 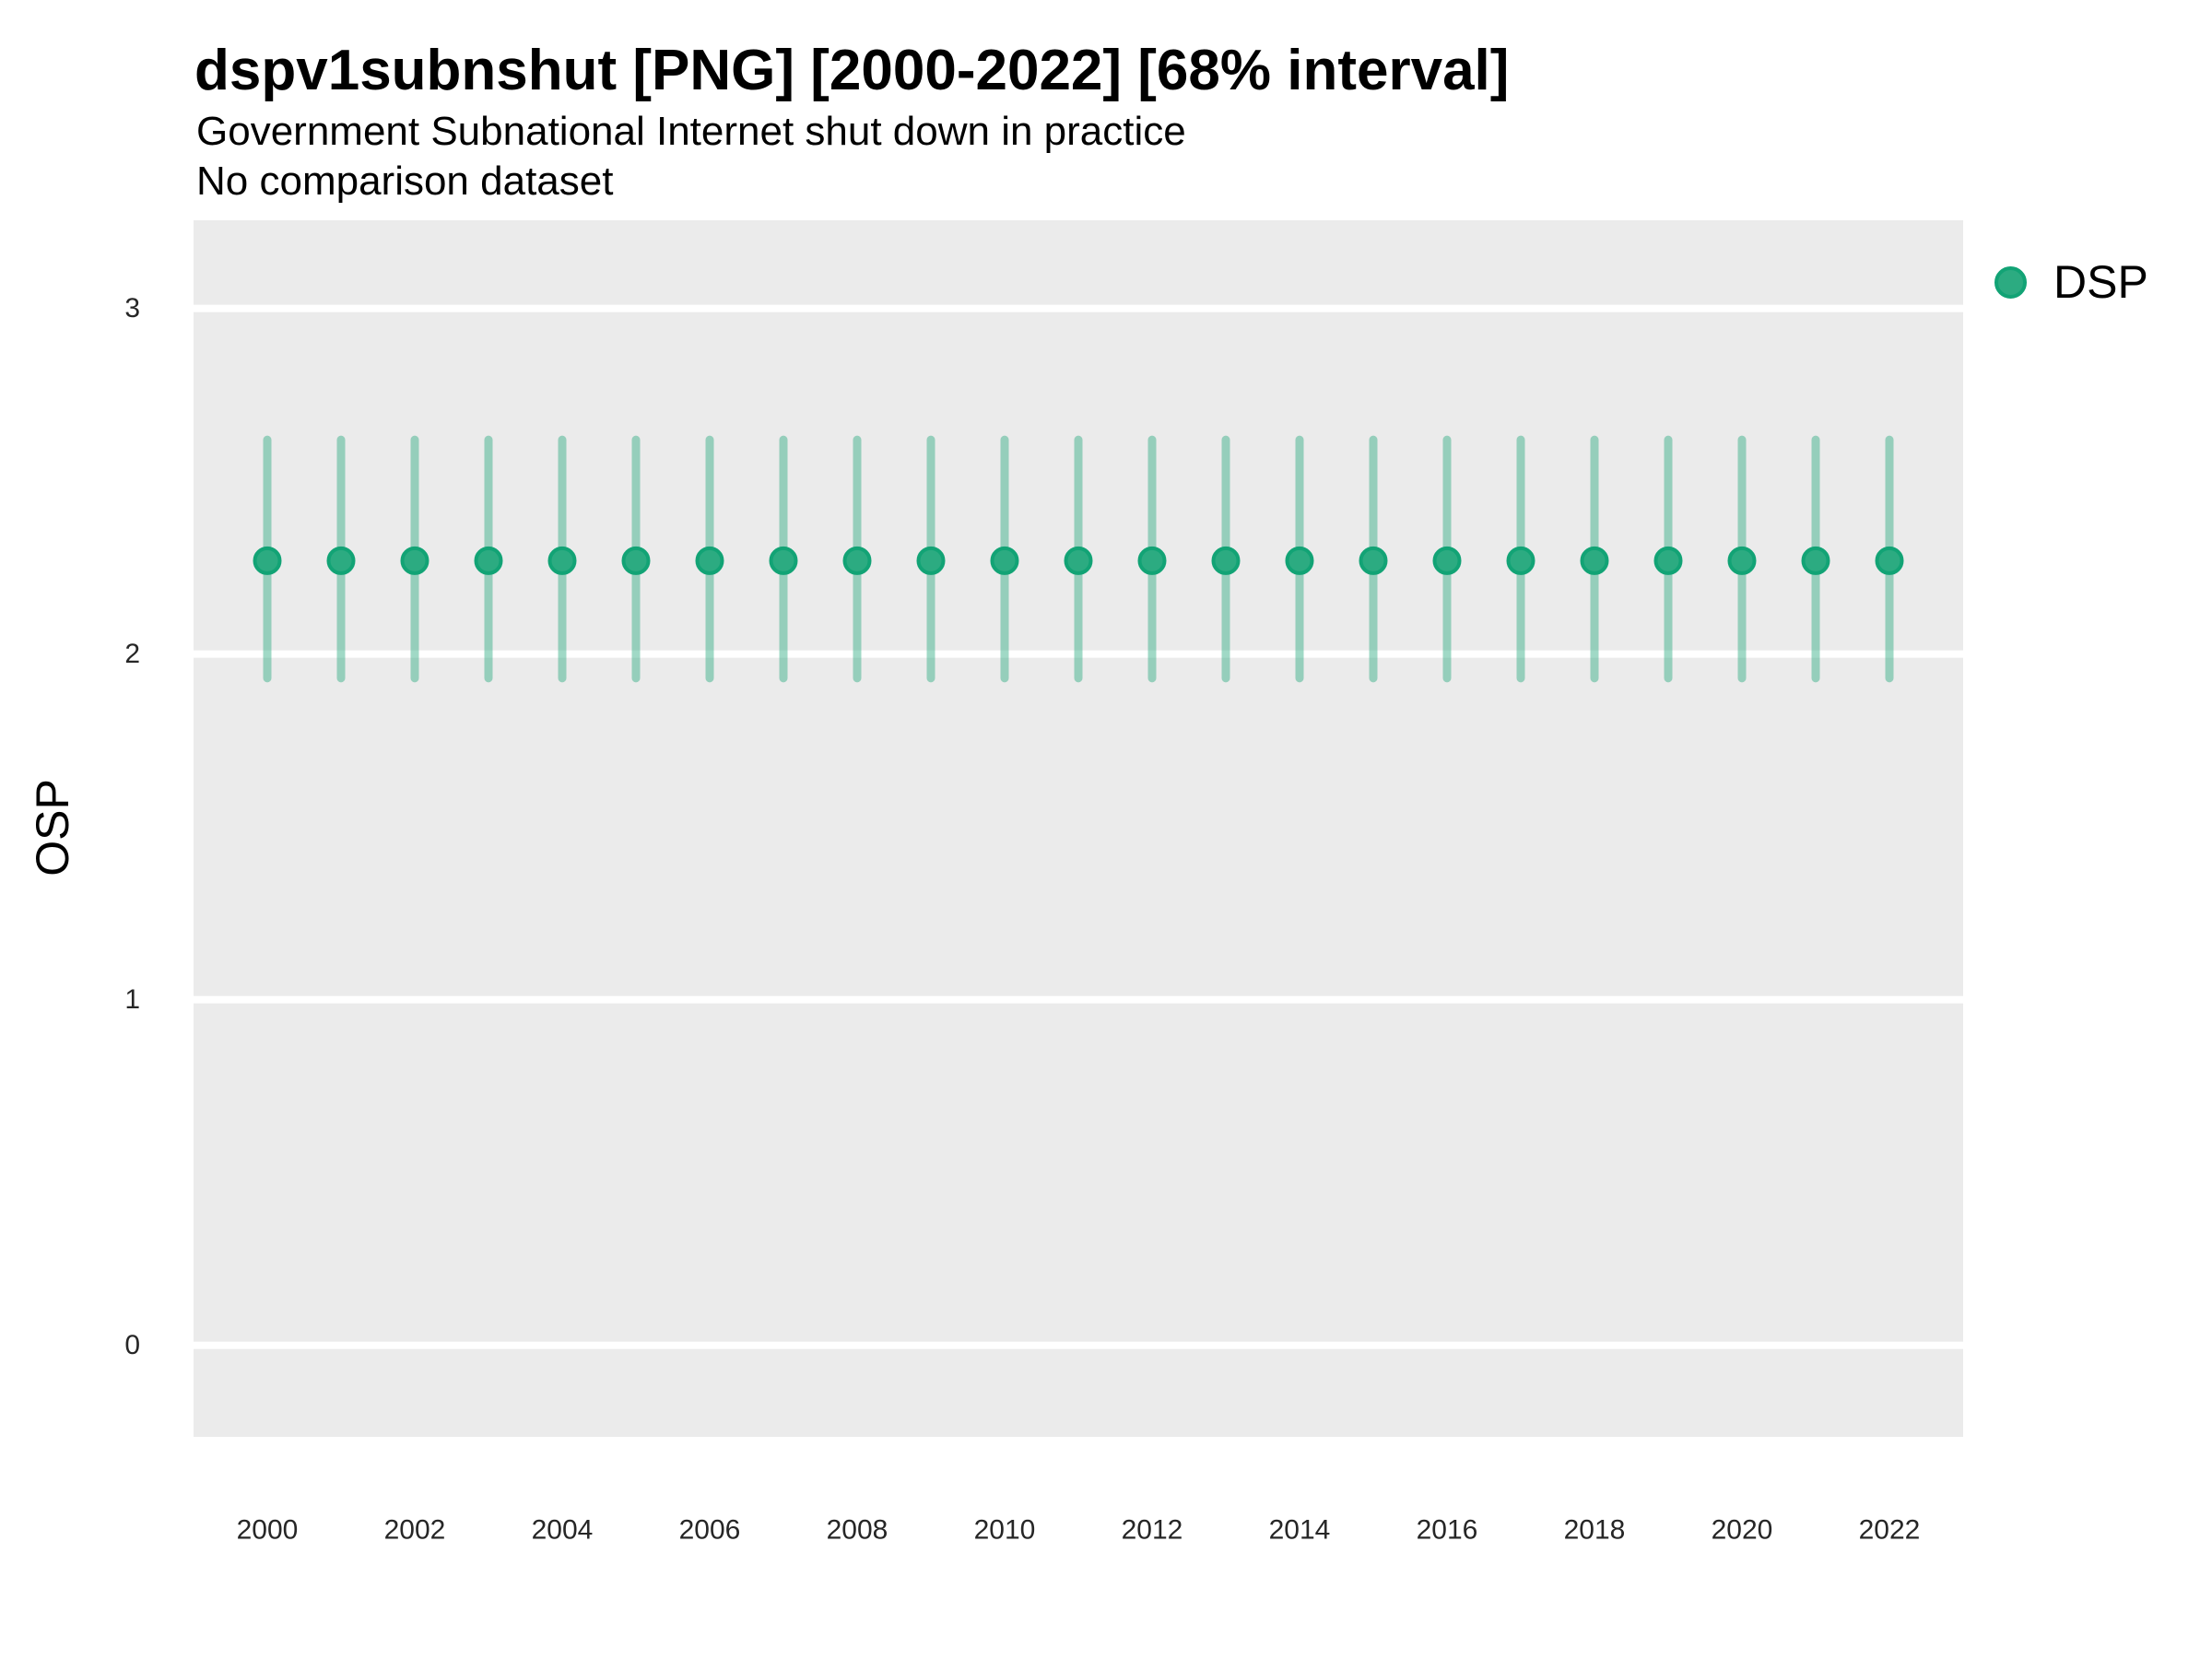 What do you see at coordinates (857, 560) in the screenshot?
I see `data-point-2008` at bounding box center [857, 560].